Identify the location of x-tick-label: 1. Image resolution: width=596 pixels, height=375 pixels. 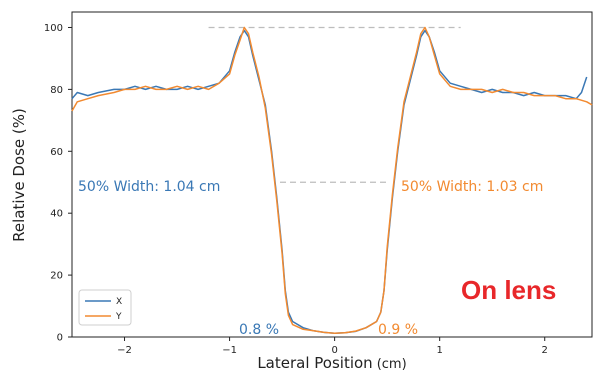
(439, 350).